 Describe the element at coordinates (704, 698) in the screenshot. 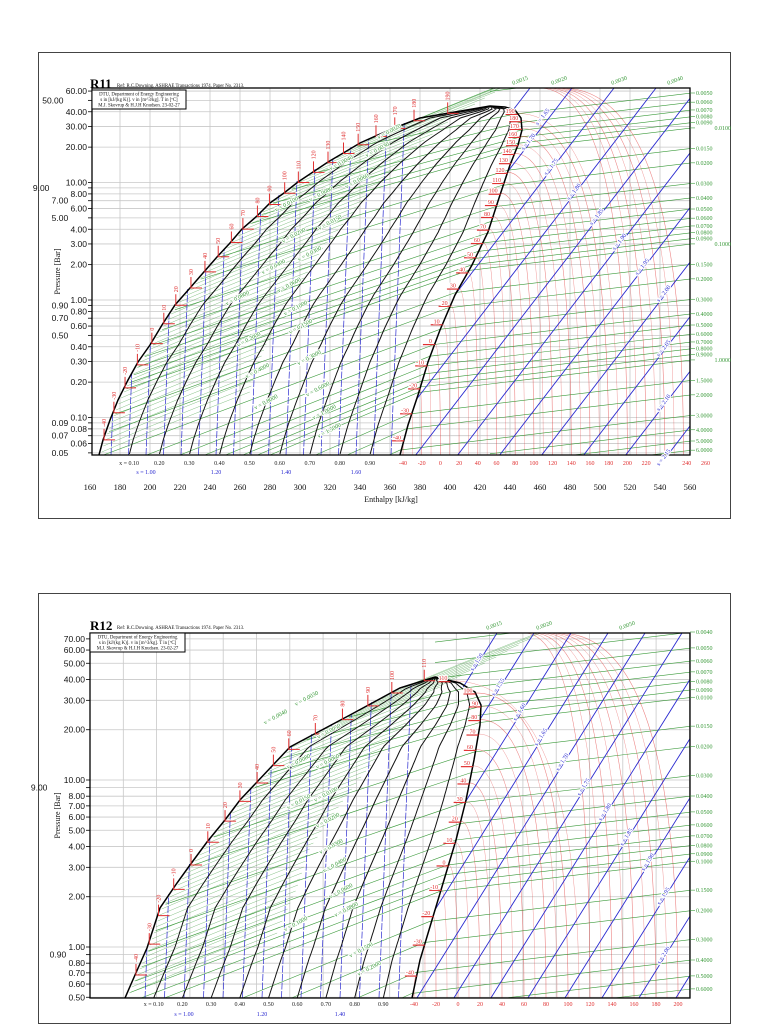

I see `isochore-right-label: 0.0100` at that location.